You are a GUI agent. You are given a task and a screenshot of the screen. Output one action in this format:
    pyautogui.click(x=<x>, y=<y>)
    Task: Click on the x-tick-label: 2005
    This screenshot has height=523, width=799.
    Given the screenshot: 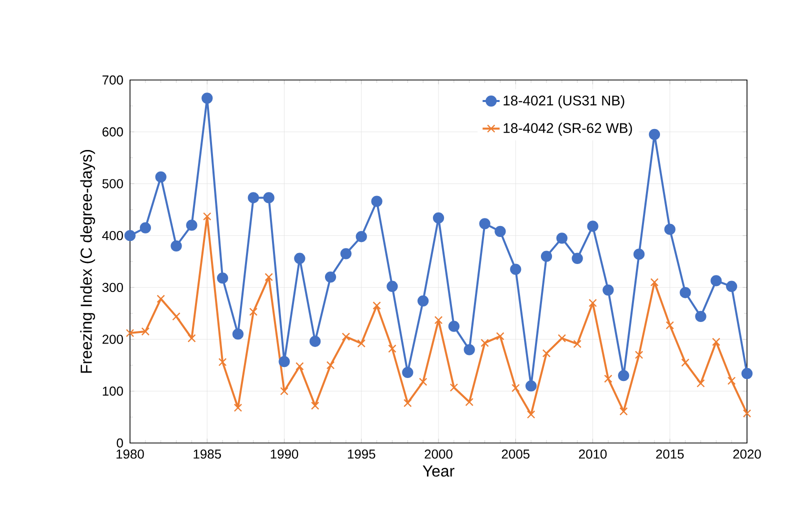 What is the action you would take?
    pyautogui.click(x=516, y=454)
    